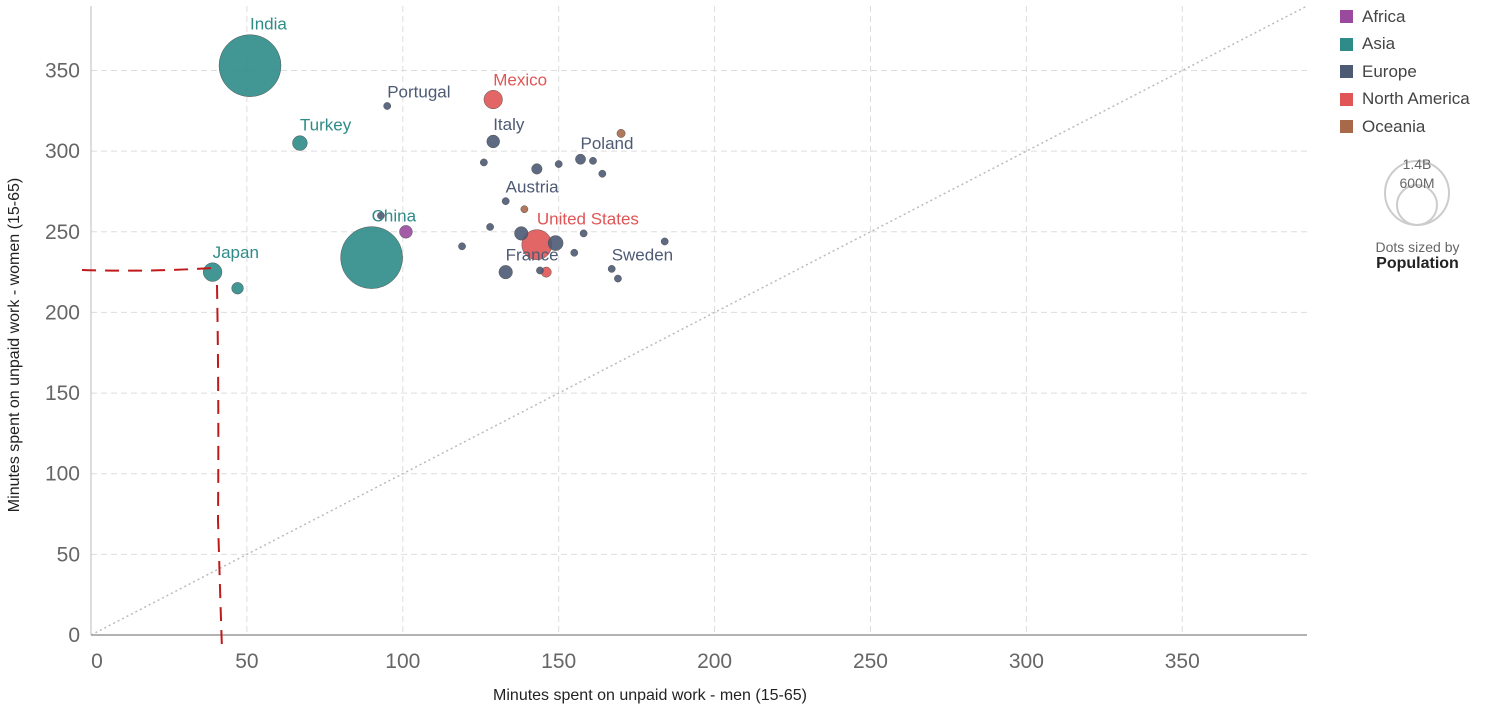 Image resolution: width=1491 pixels, height=707 pixels. What do you see at coordinates (520, 79) in the screenshot?
I see `point-label: Mexico` at bounding box center [520, 79].